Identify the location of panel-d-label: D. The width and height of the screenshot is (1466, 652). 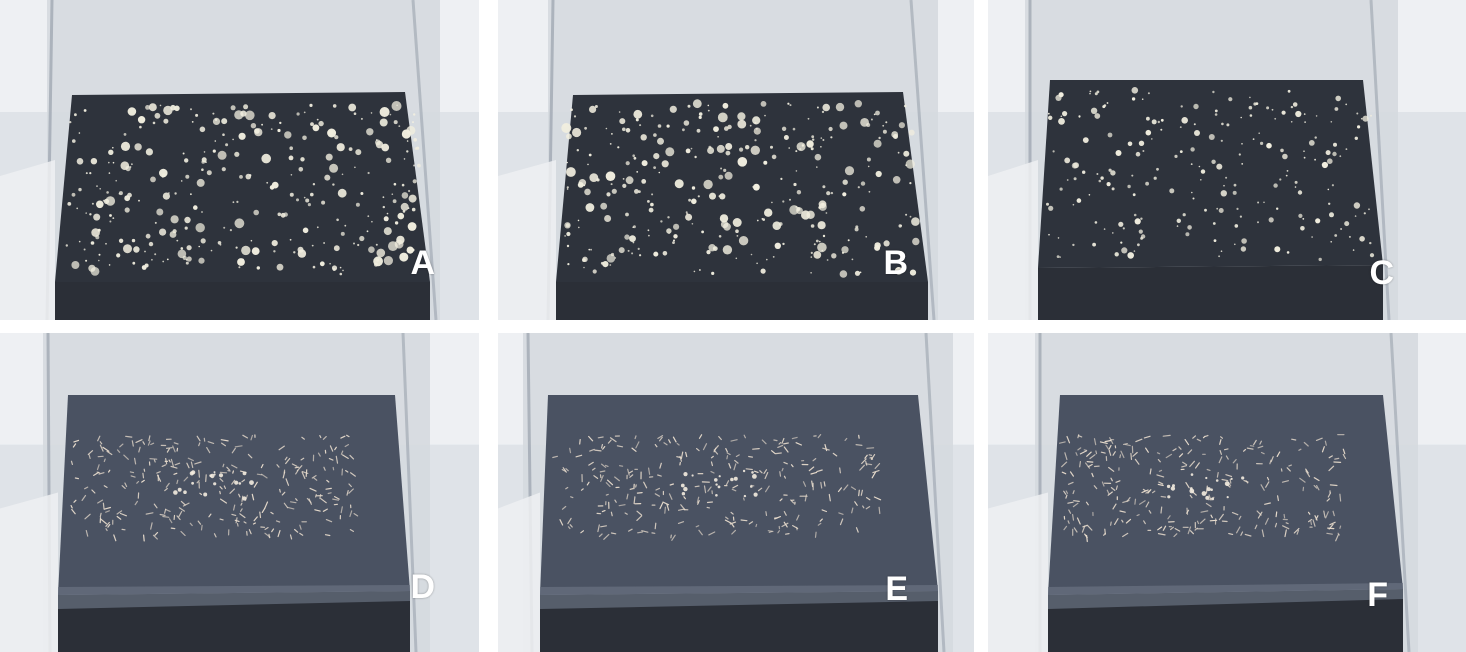
(422, 587).